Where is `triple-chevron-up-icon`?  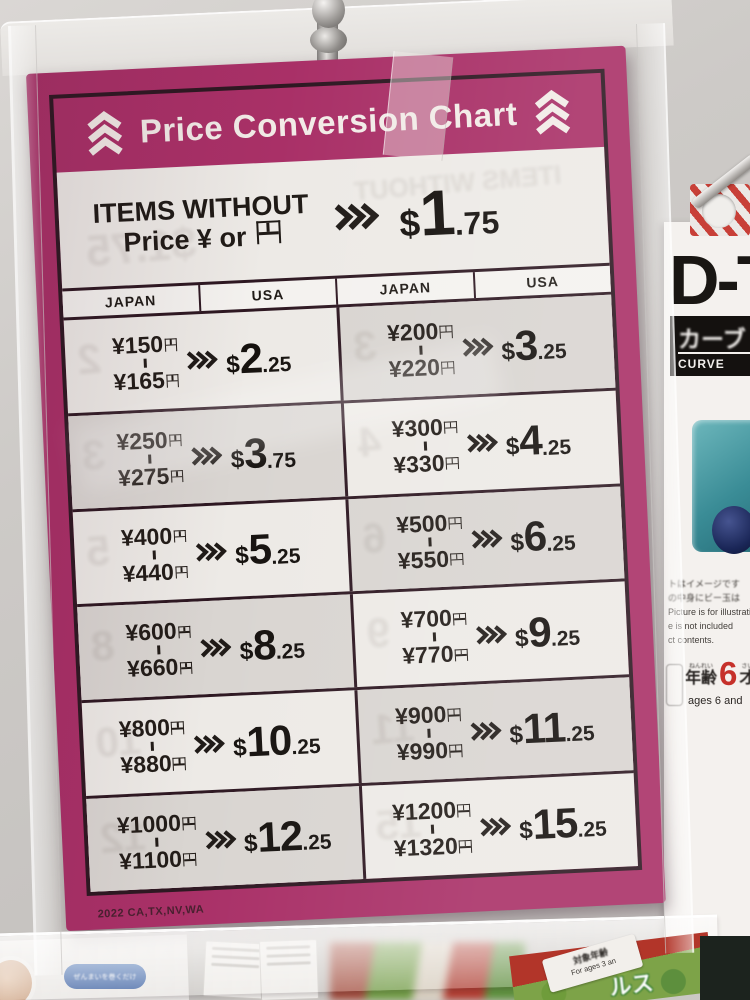 triple-chevron-up-icon is located at coordinates (552, 112).